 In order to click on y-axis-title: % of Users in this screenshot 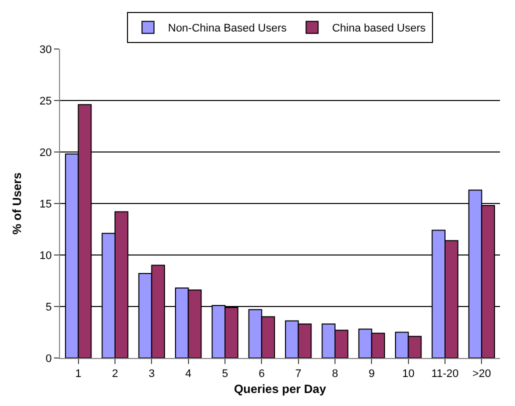, I will do `click(17, 203)`.